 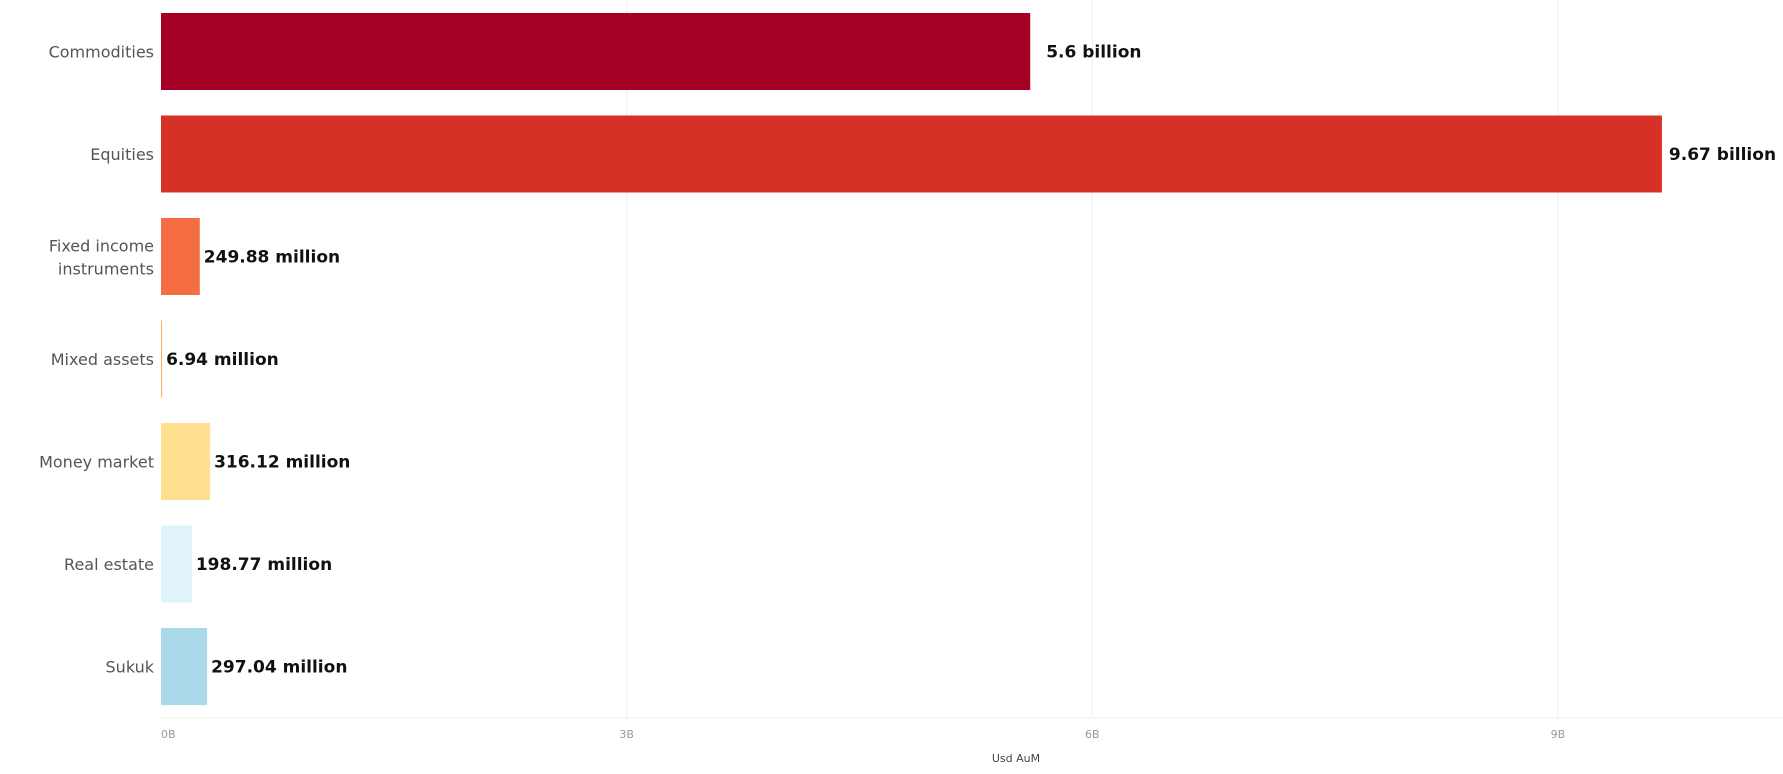 I want to click on value-label: 297.04 million, so click(x=279, y=668).